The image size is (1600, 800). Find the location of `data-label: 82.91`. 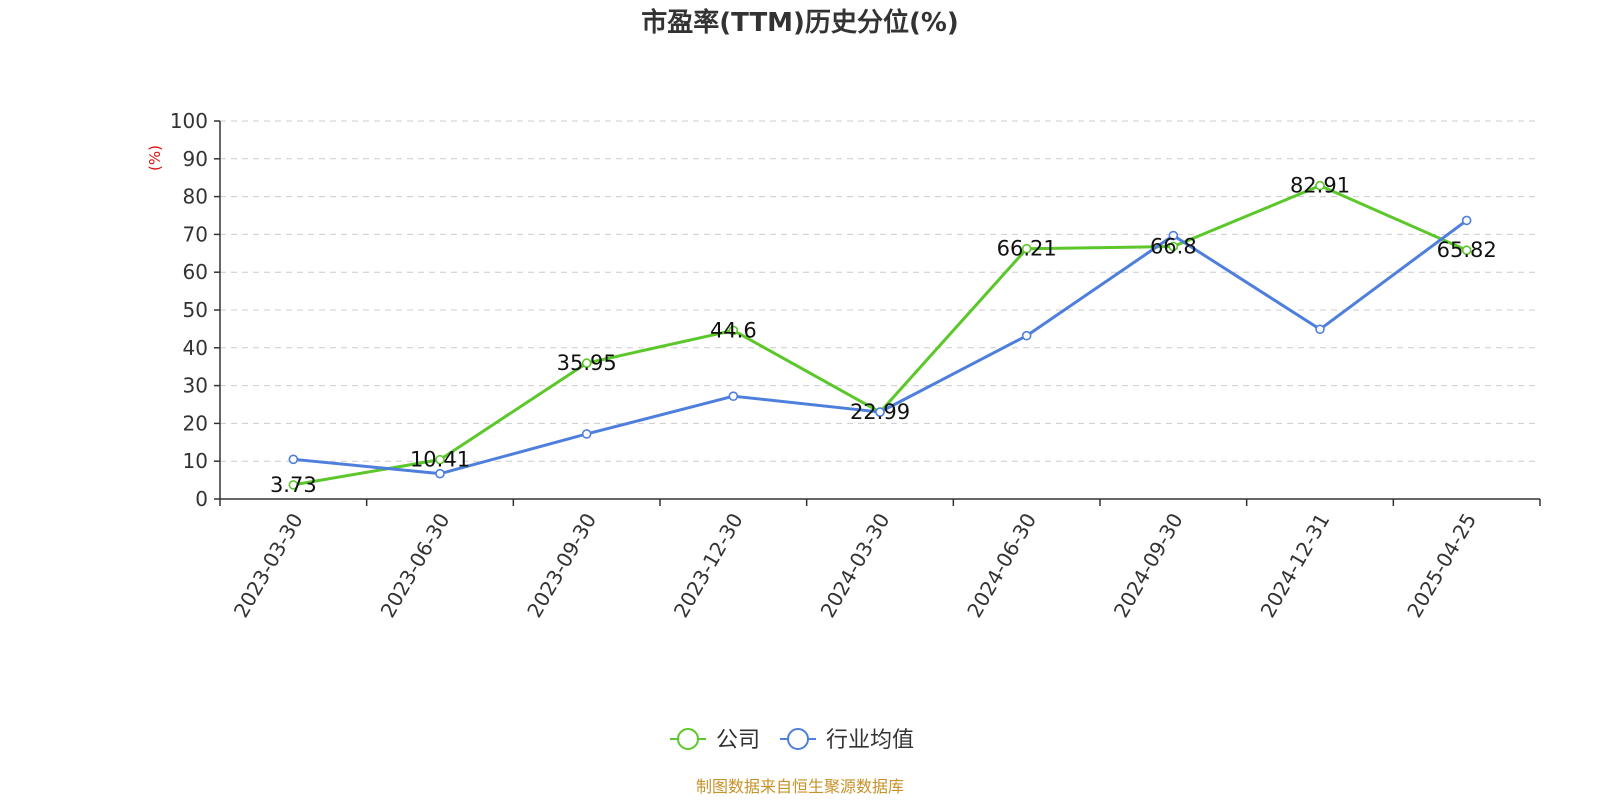

data-label: 82.91 is located at coordinates (1320, 186).